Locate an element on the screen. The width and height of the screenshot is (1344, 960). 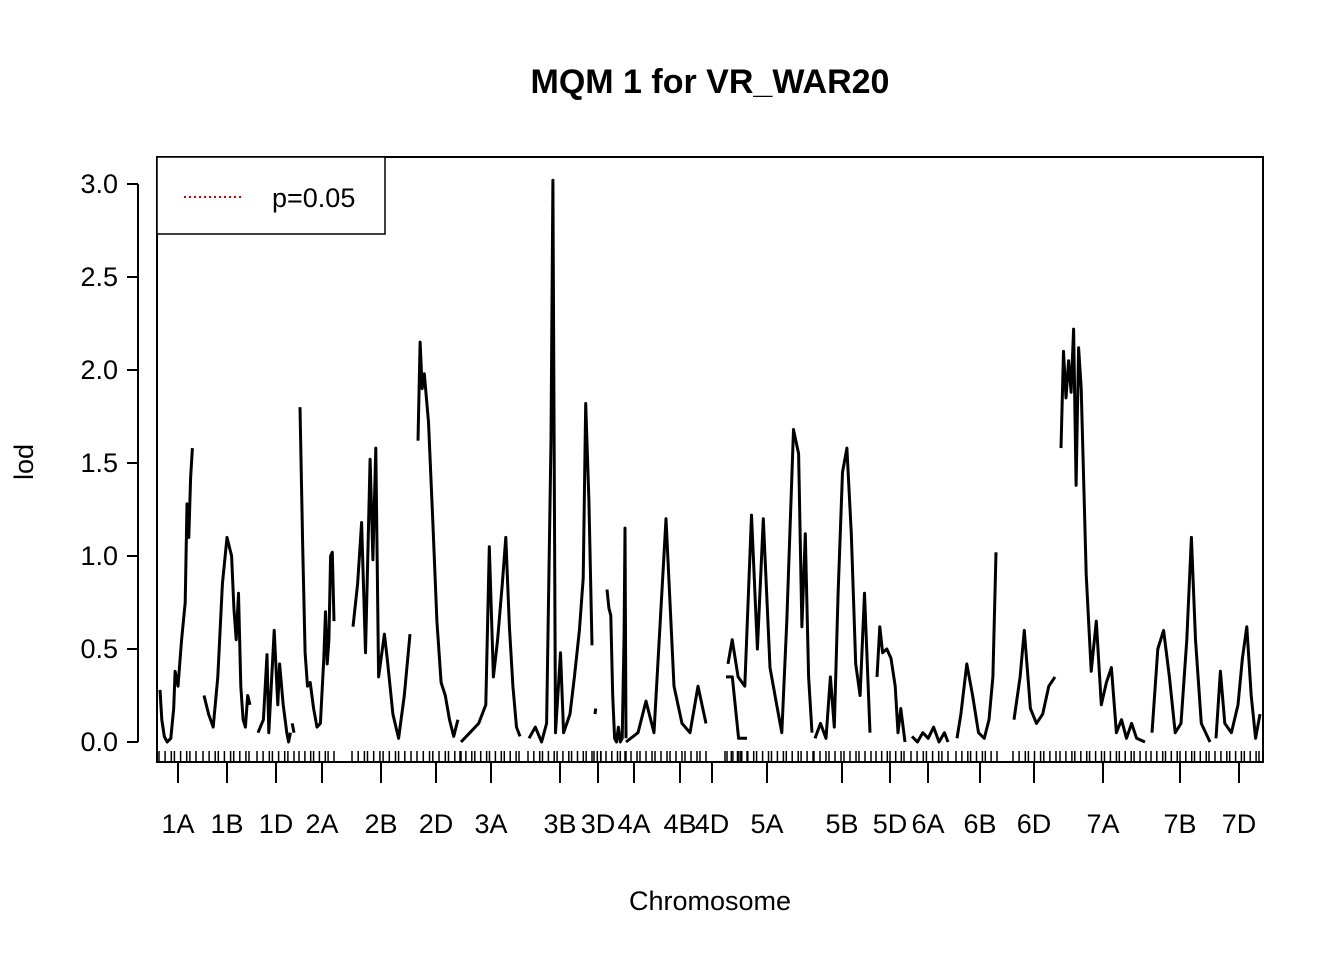
x-tick-label: 3B is located at coordinates (559, 824).